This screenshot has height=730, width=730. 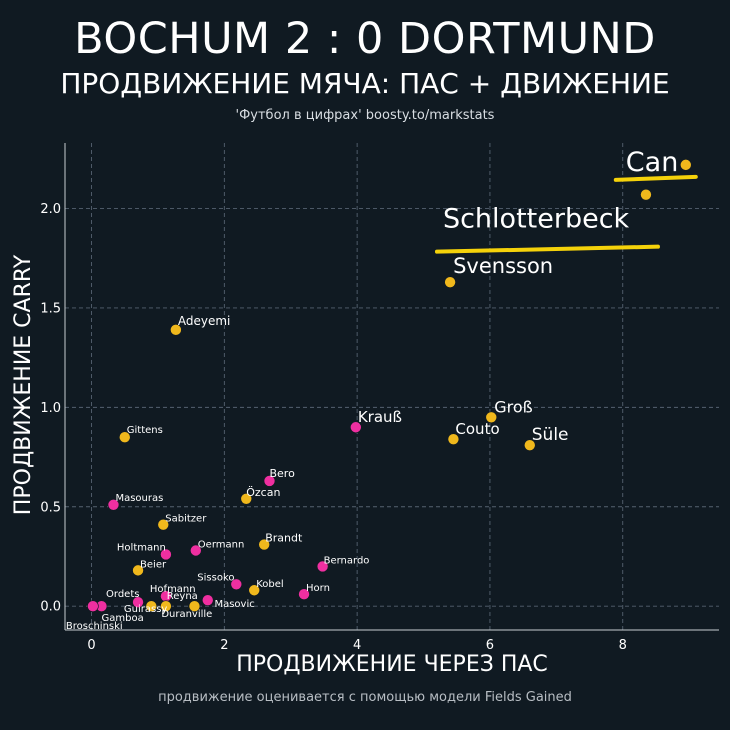 What do you see at coordinates (513, 406) in the screenshot?
I see `point-label: Groß` at bounding box center [513, 406].